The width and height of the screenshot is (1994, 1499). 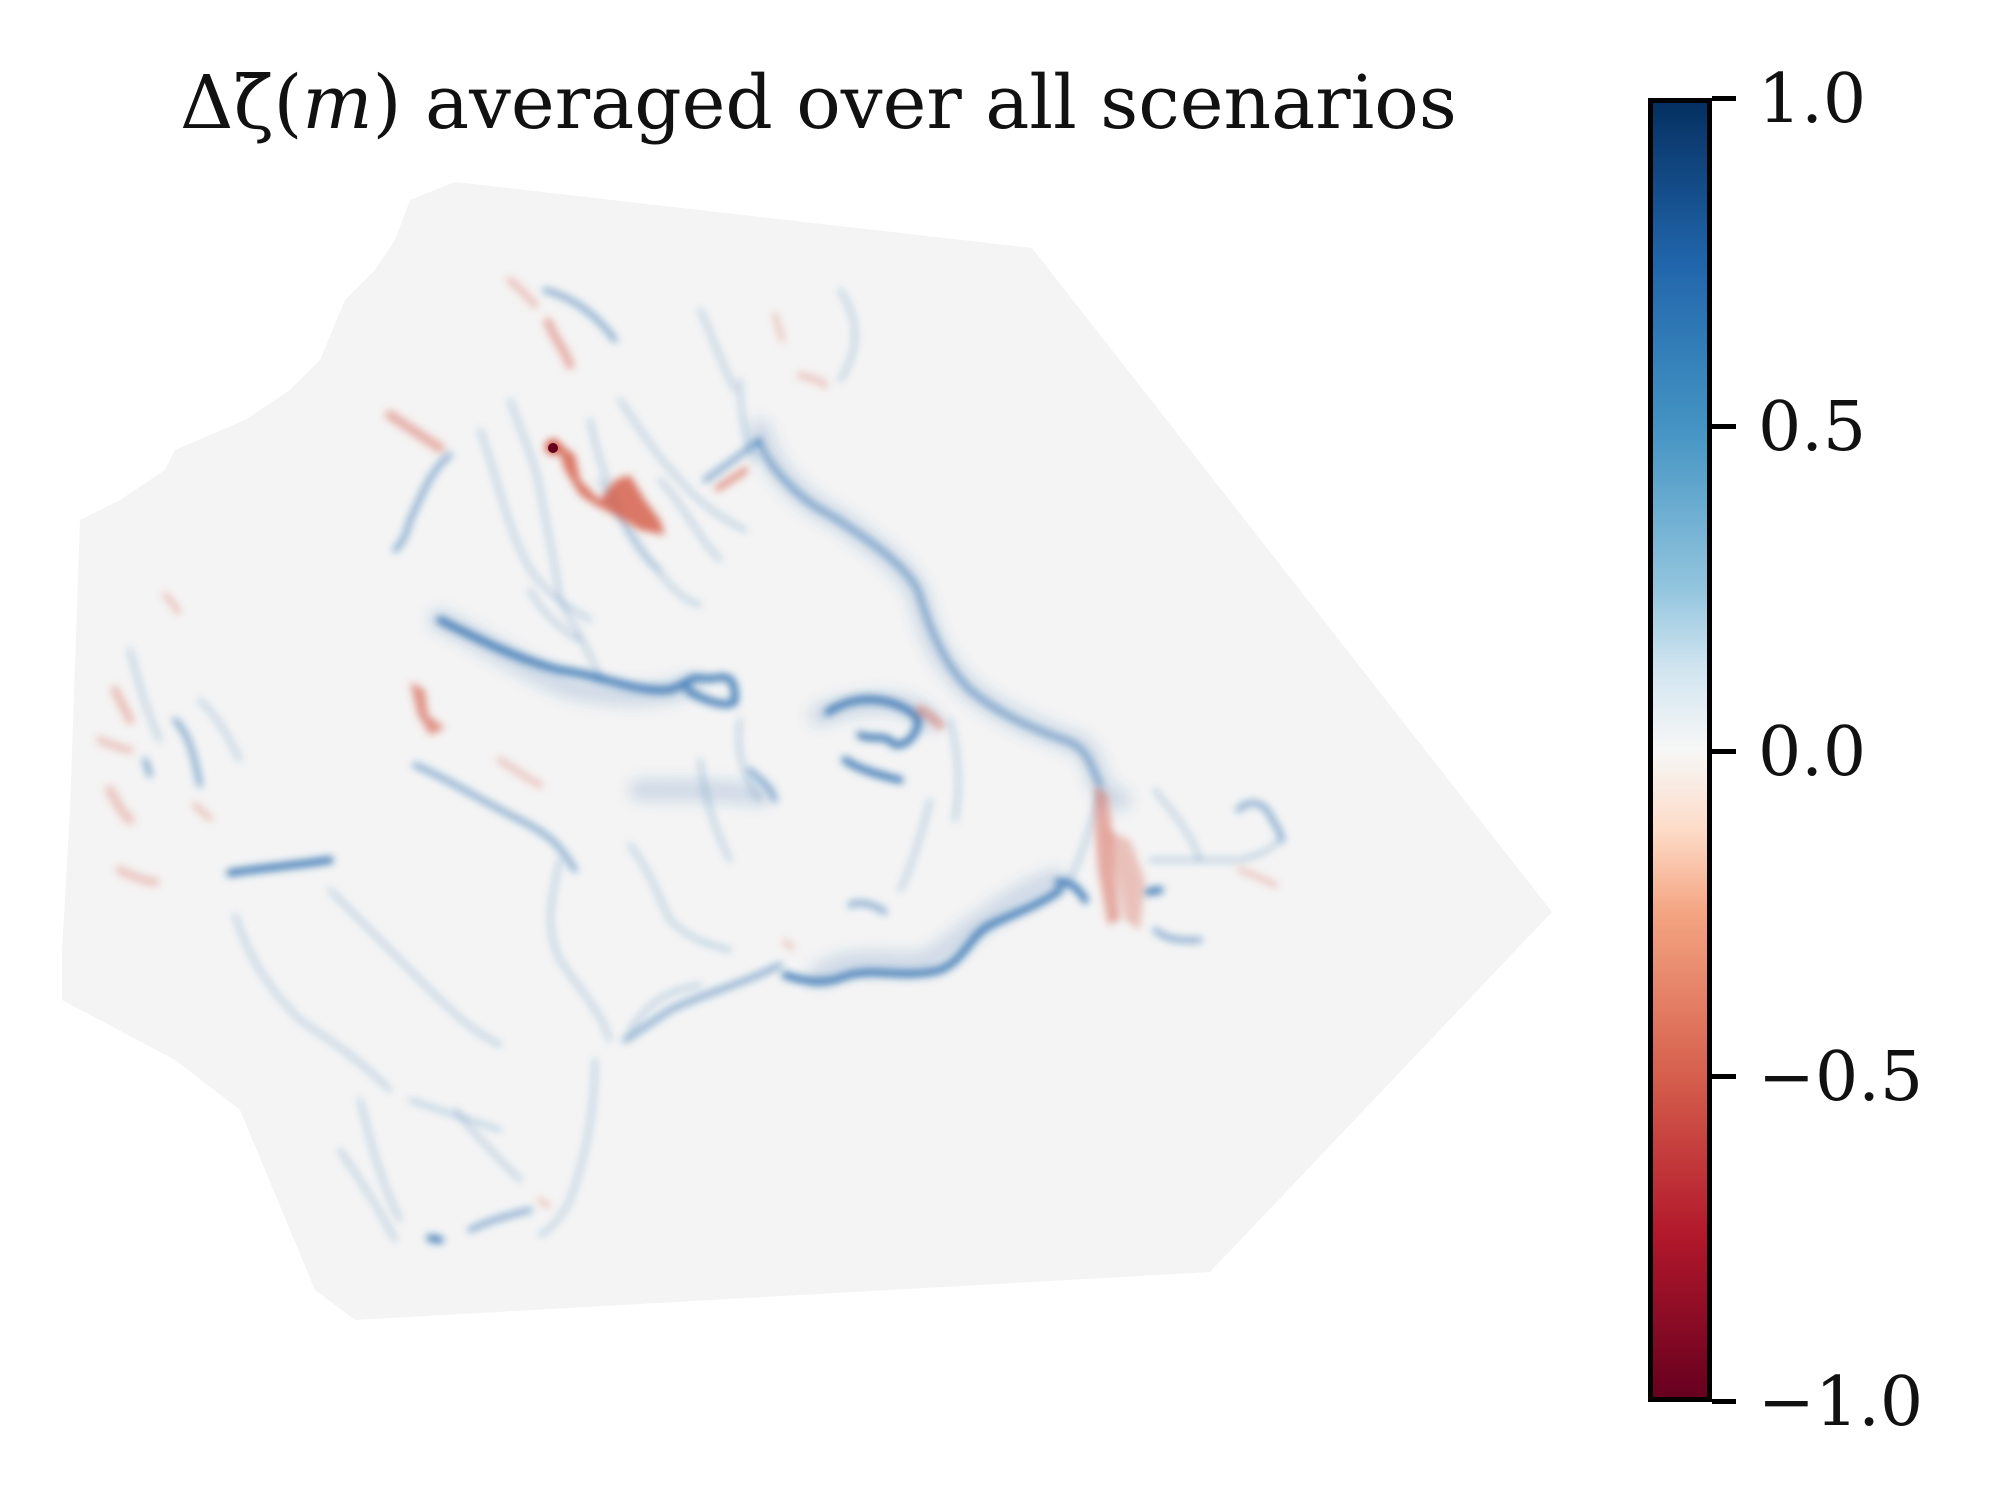 I want to click on extreme-negative-spot, so click(x=553, y=448).